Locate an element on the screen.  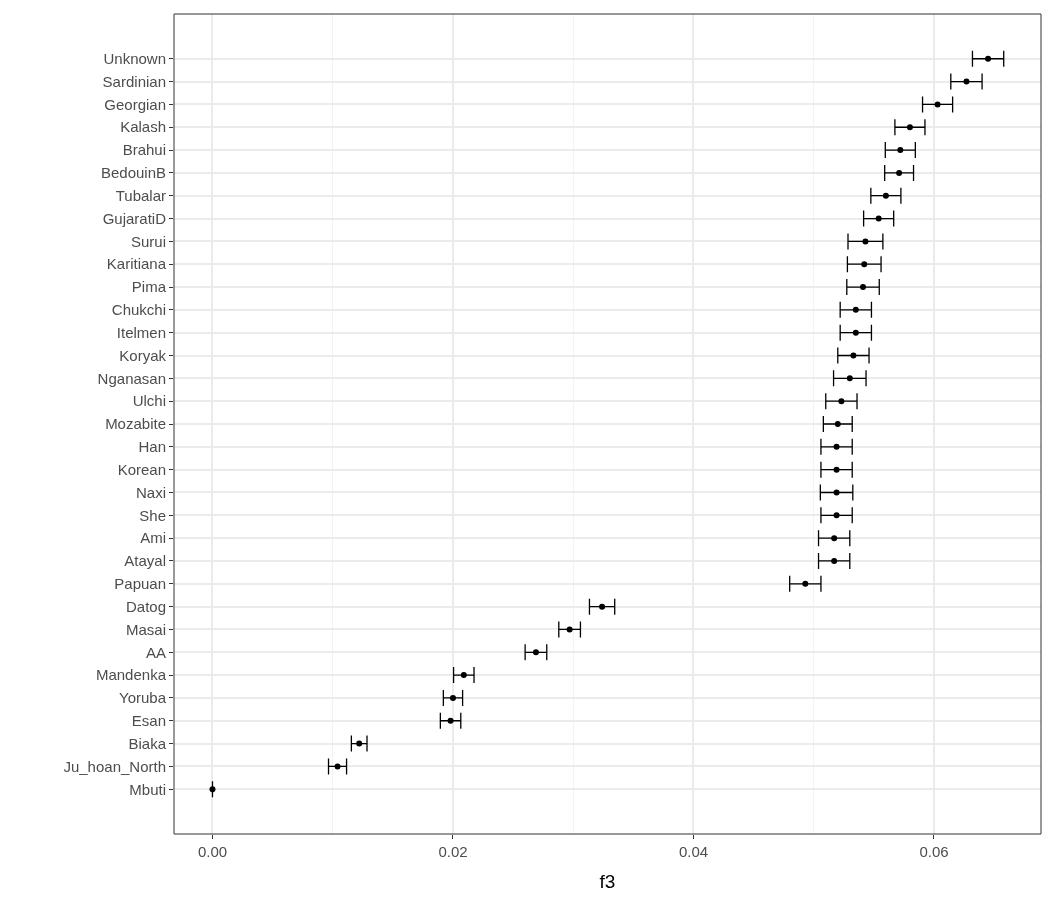
y-tick-label: Itelmen is located at coordinates (141, 332).